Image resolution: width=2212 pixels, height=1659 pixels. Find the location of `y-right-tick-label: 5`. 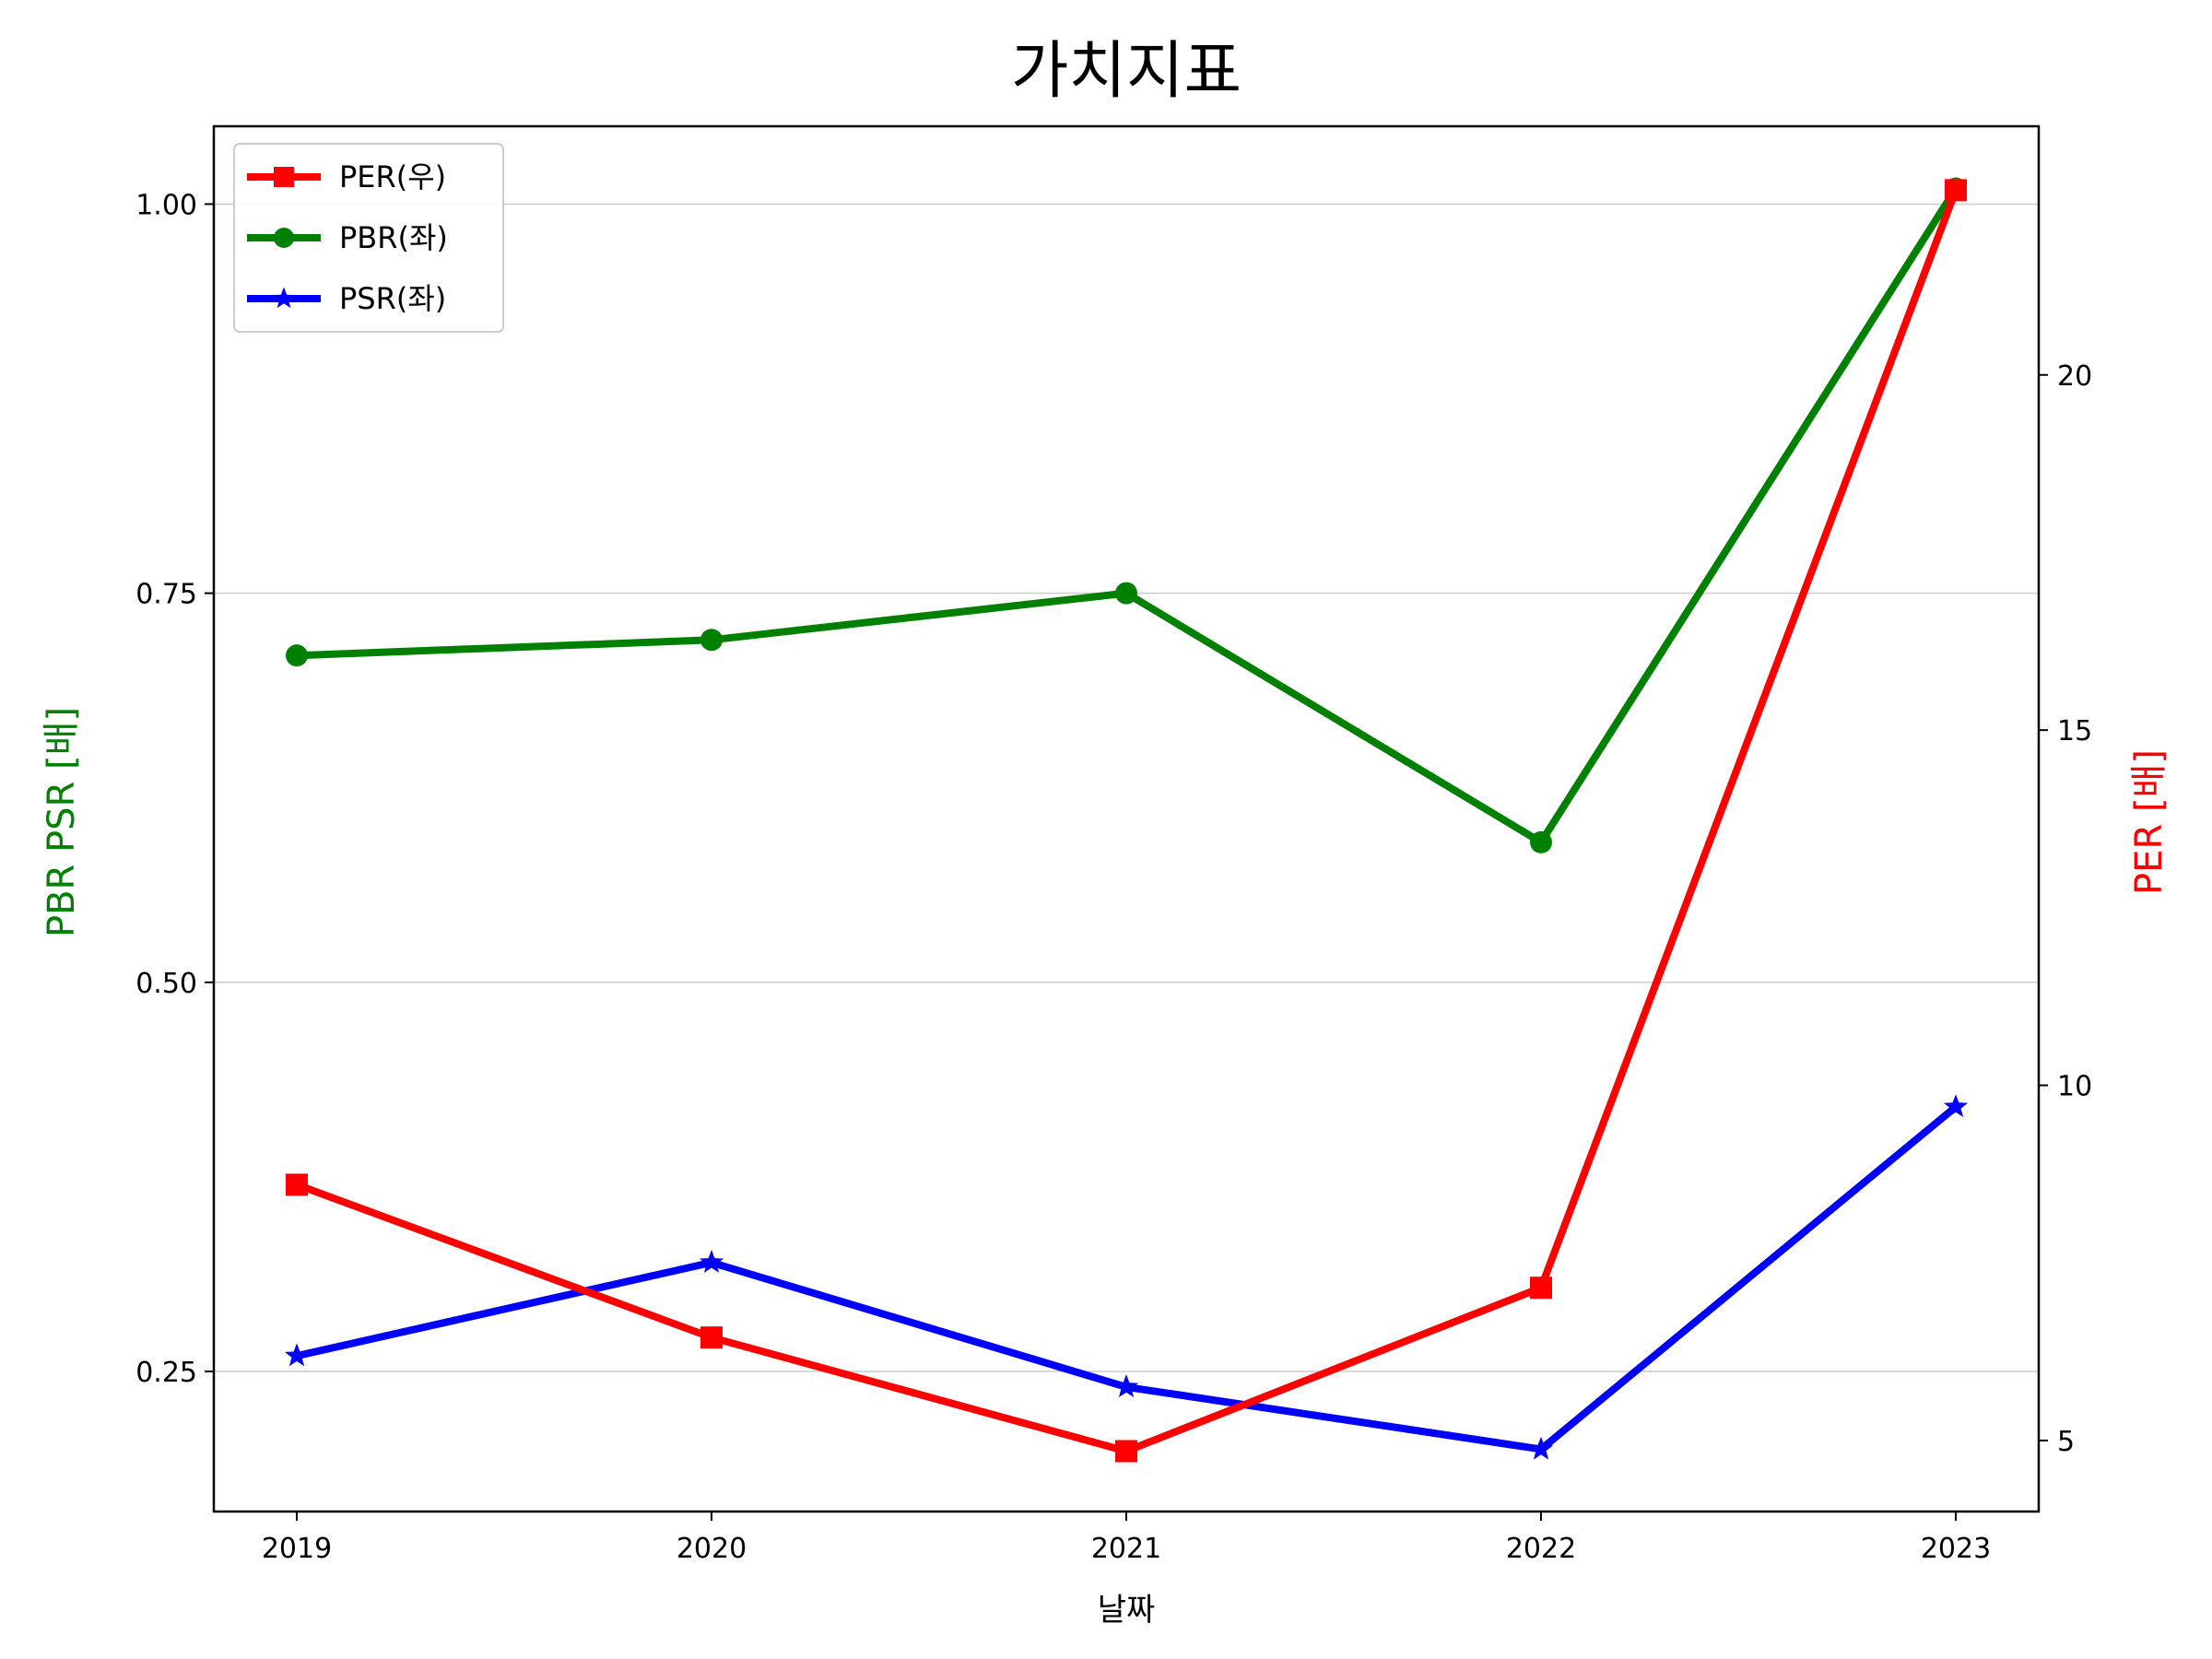

y-right-tick-label: 5 is located at coordinates (2066, 1442).